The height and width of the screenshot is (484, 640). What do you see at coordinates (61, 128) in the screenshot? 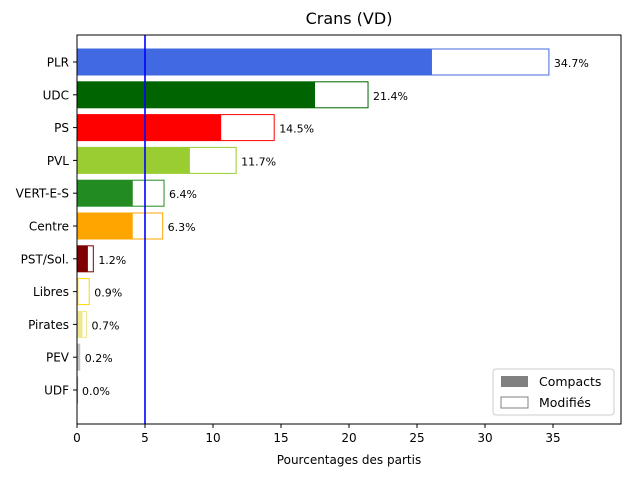
I see `y-tick-label: PS` at bounding box center [61, 128].